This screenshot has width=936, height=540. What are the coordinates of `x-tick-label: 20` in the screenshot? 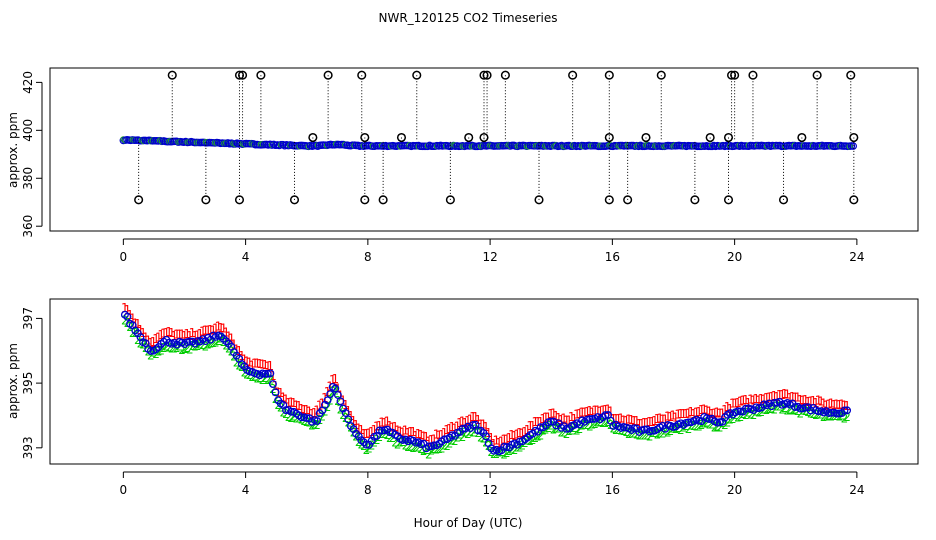 It's located at (734, 257).